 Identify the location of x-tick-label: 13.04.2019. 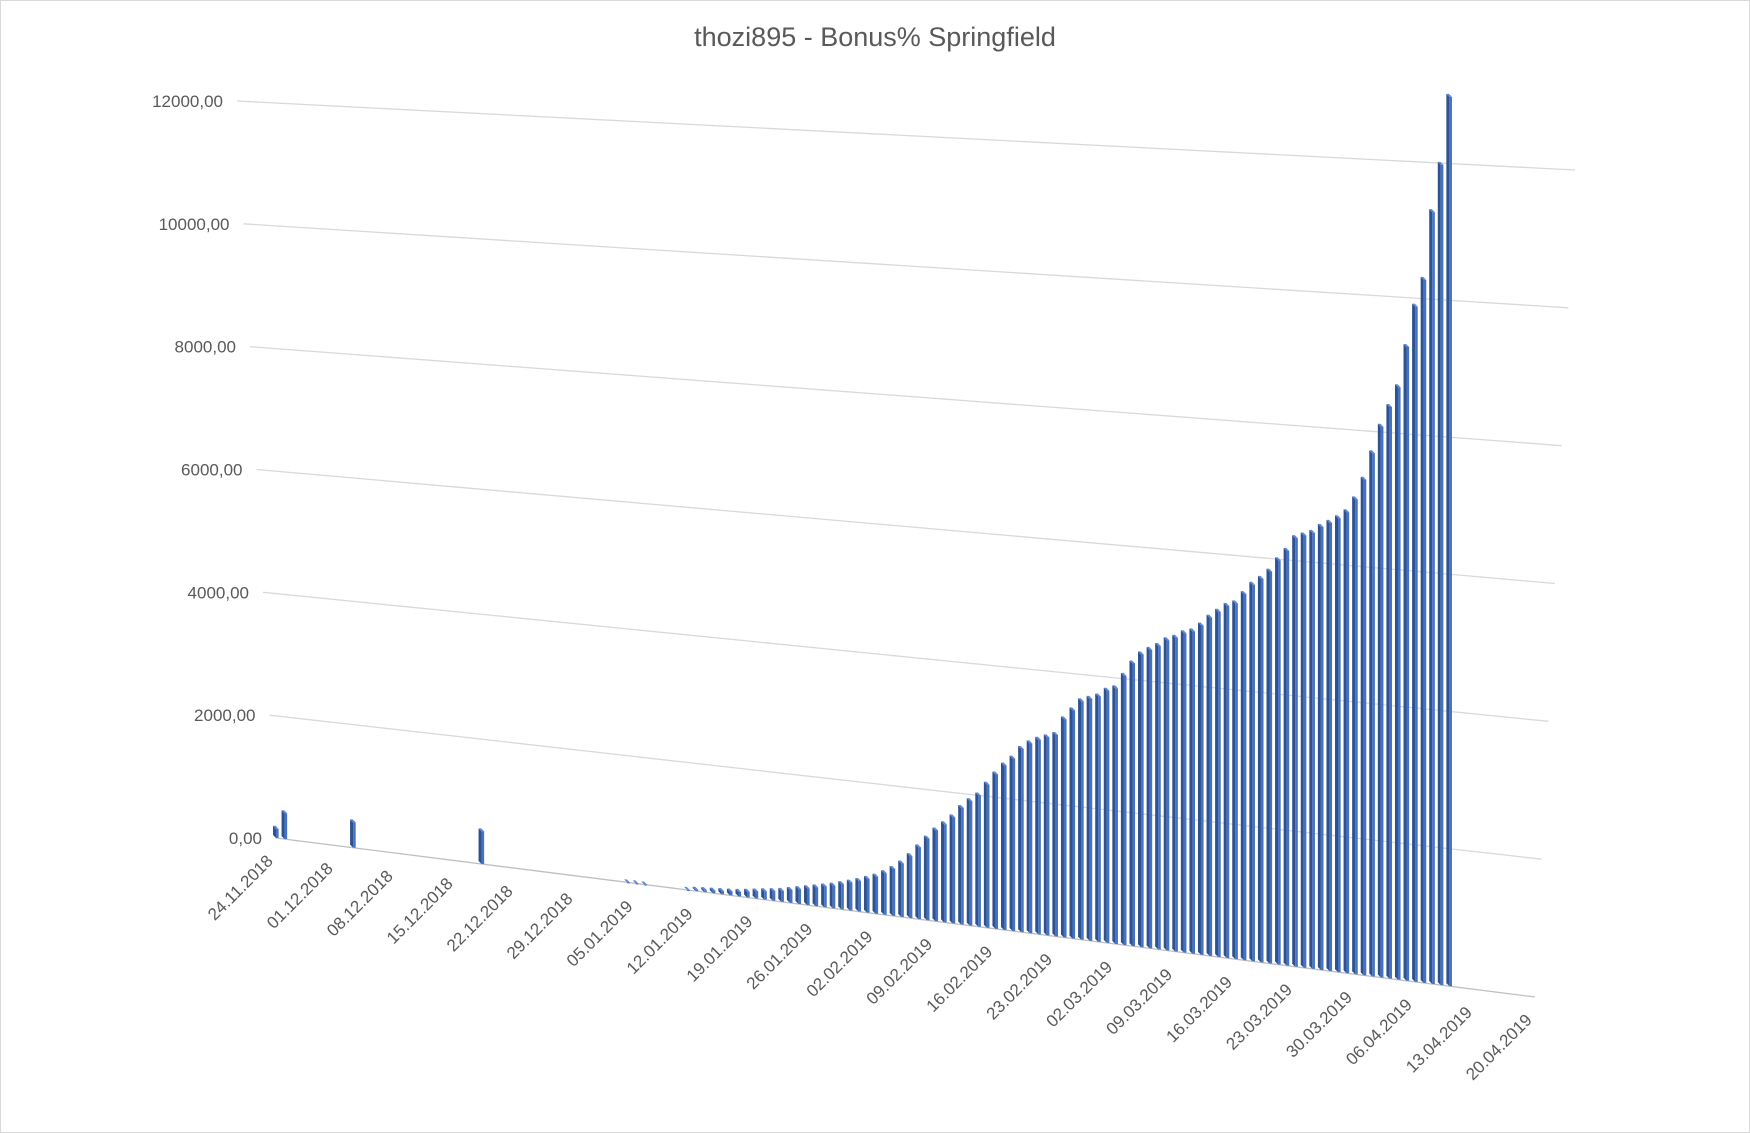
(1439, 1040).